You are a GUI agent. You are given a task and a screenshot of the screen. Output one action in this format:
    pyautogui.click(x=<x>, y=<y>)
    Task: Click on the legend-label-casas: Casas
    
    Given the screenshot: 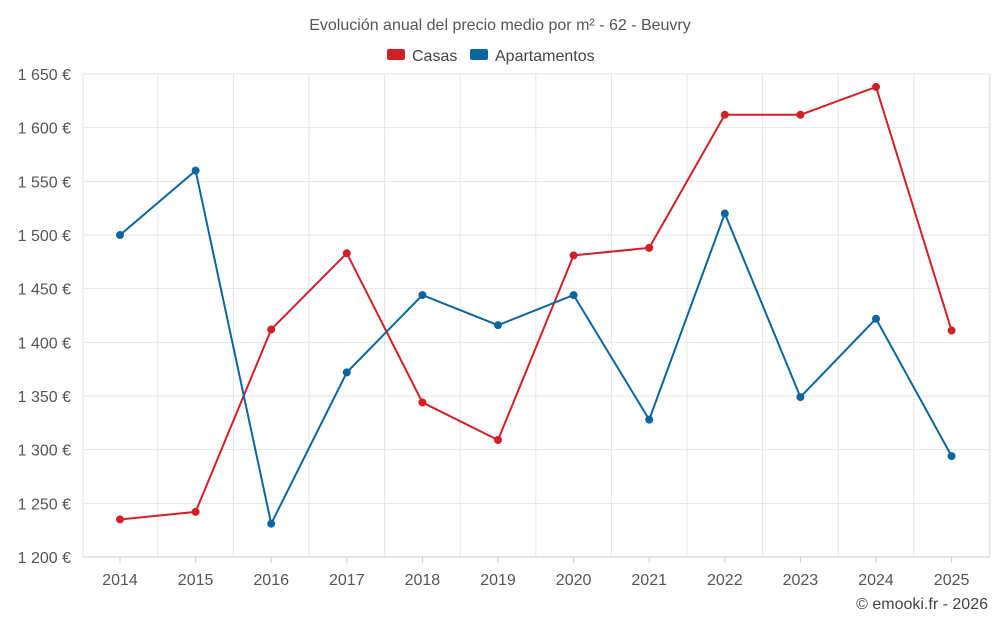 What is the action you would take?
    pyautogui.click(x=434, y=56)
    